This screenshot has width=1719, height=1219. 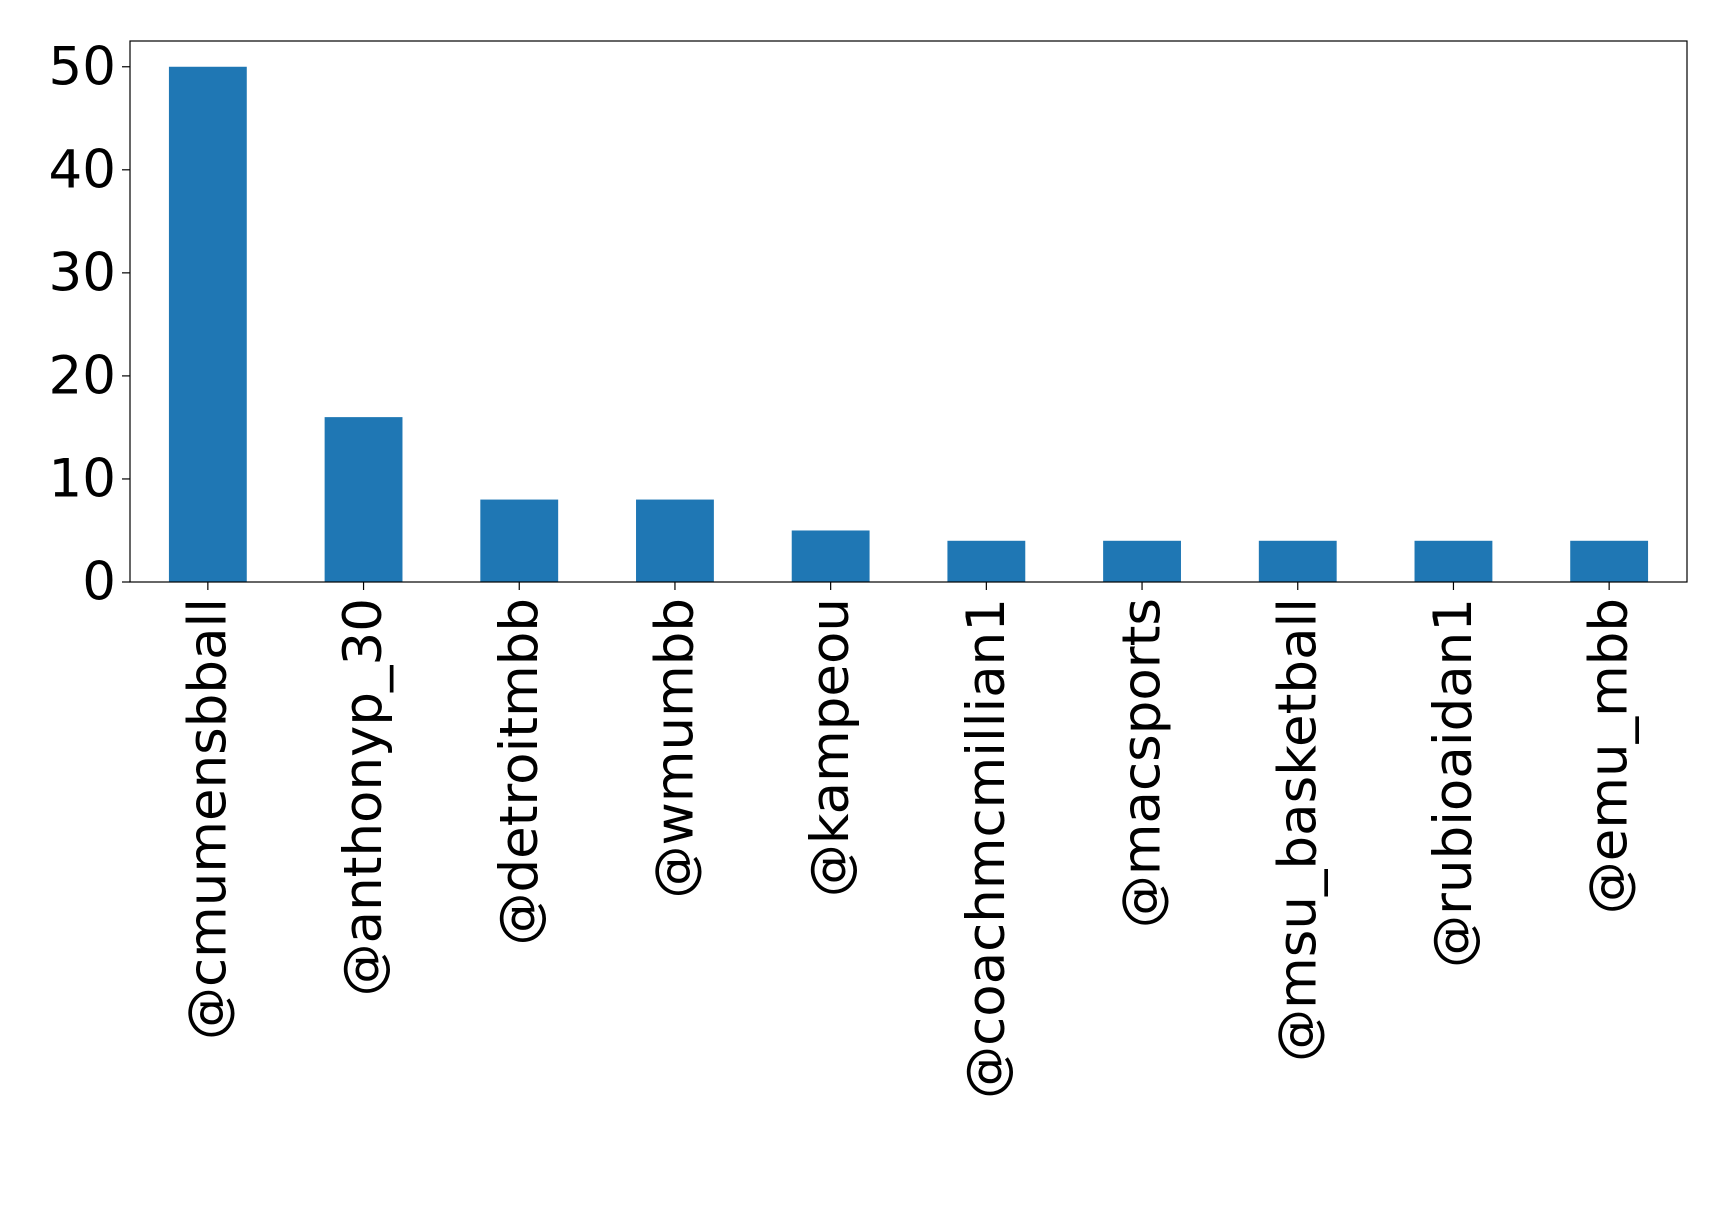 What do you see at coordinates (82, 272) in the screenshot?
I see `y-tick-label: 30` at bounding box center [82, 272].